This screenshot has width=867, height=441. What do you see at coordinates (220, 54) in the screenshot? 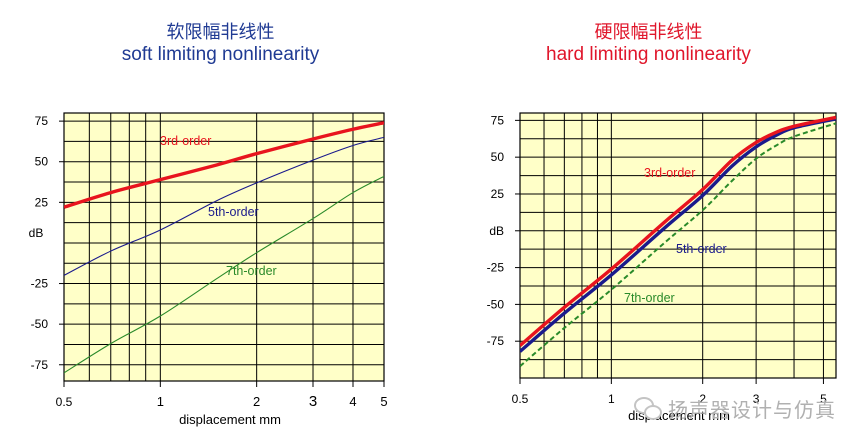
I see `soft-chart-title-en: soft limiting nonlinearity` at bounding box center [220, 54].